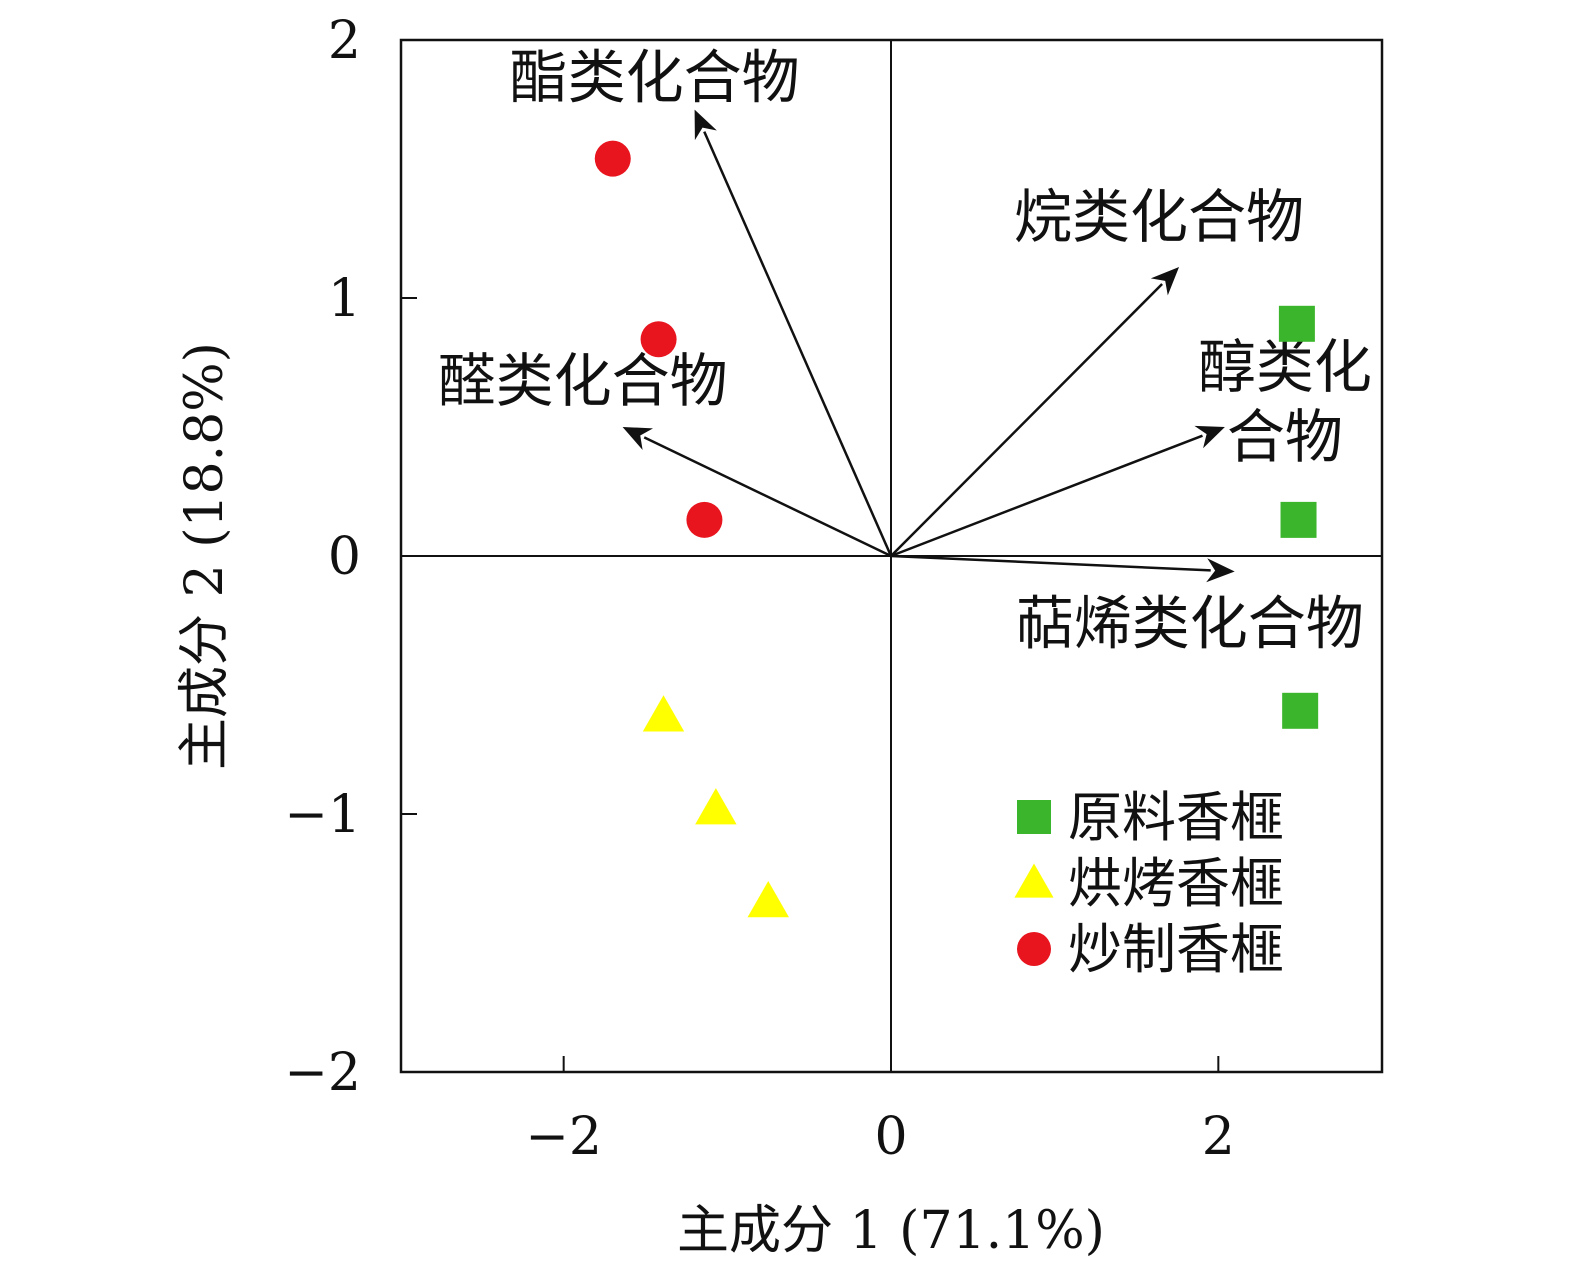  I want to click on legend-marker-triangle, so click(1034, 880).